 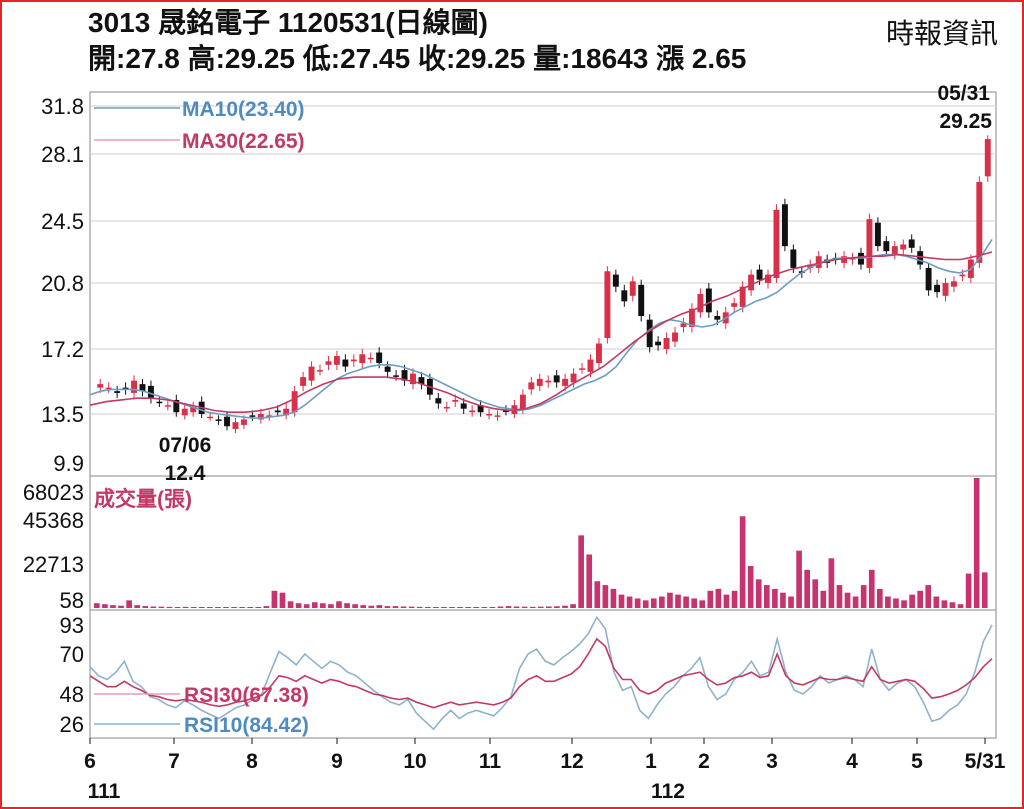 What do you see at coordinates (490, 761) in the screenshot?
I see `x-tick-label: 11` at bounding box center [490, 761].